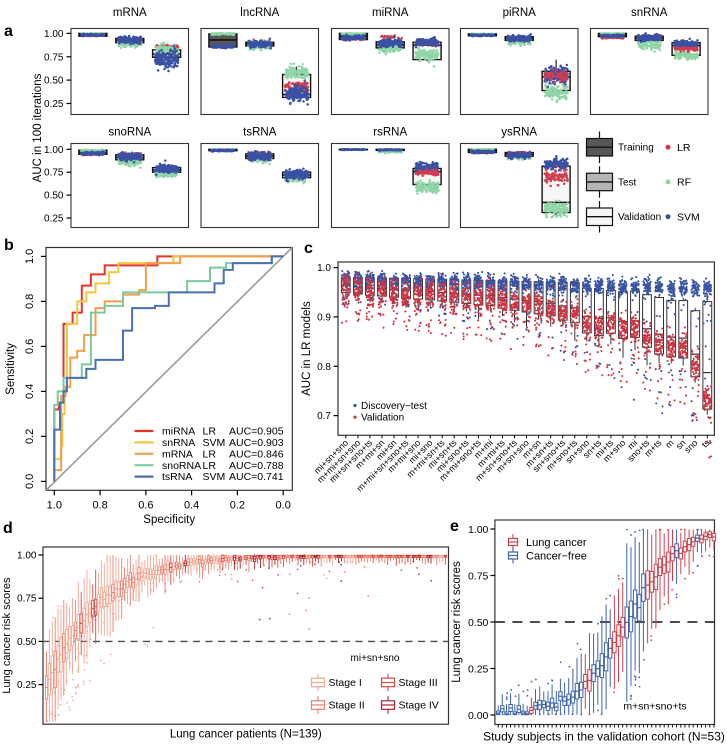 This screenshot has height=745, width=727. I want to click on svg-text: RF, so click(684, 183).